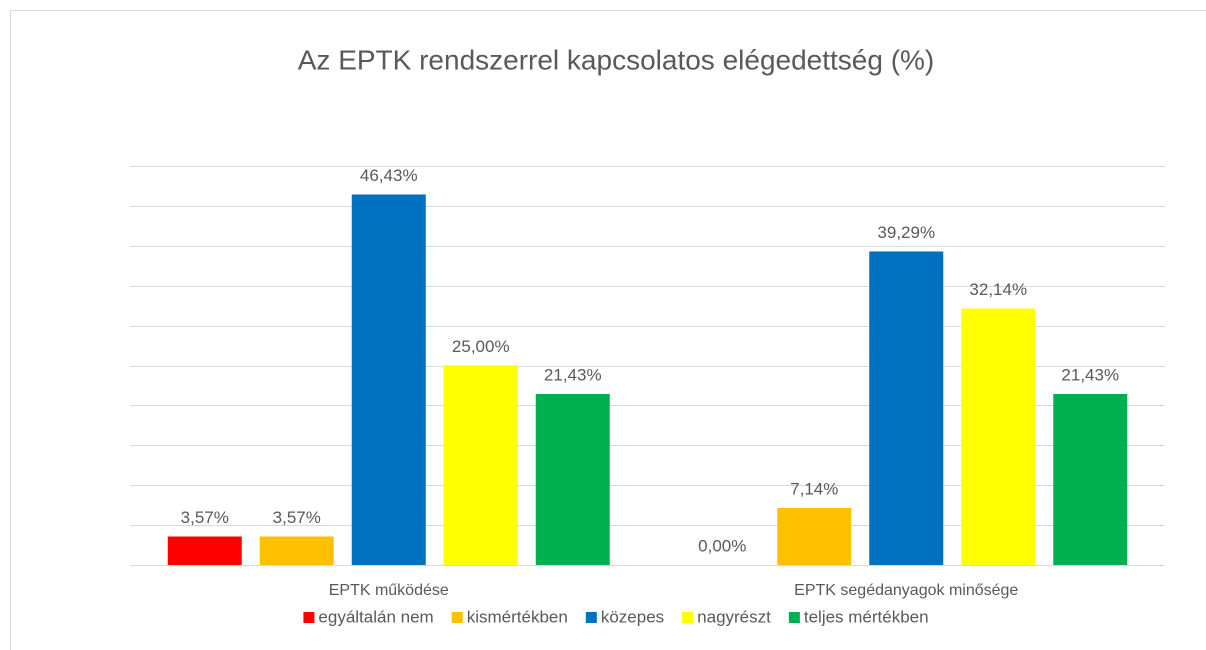  I want to click on data-label: 32,14%, so click(998, 289).